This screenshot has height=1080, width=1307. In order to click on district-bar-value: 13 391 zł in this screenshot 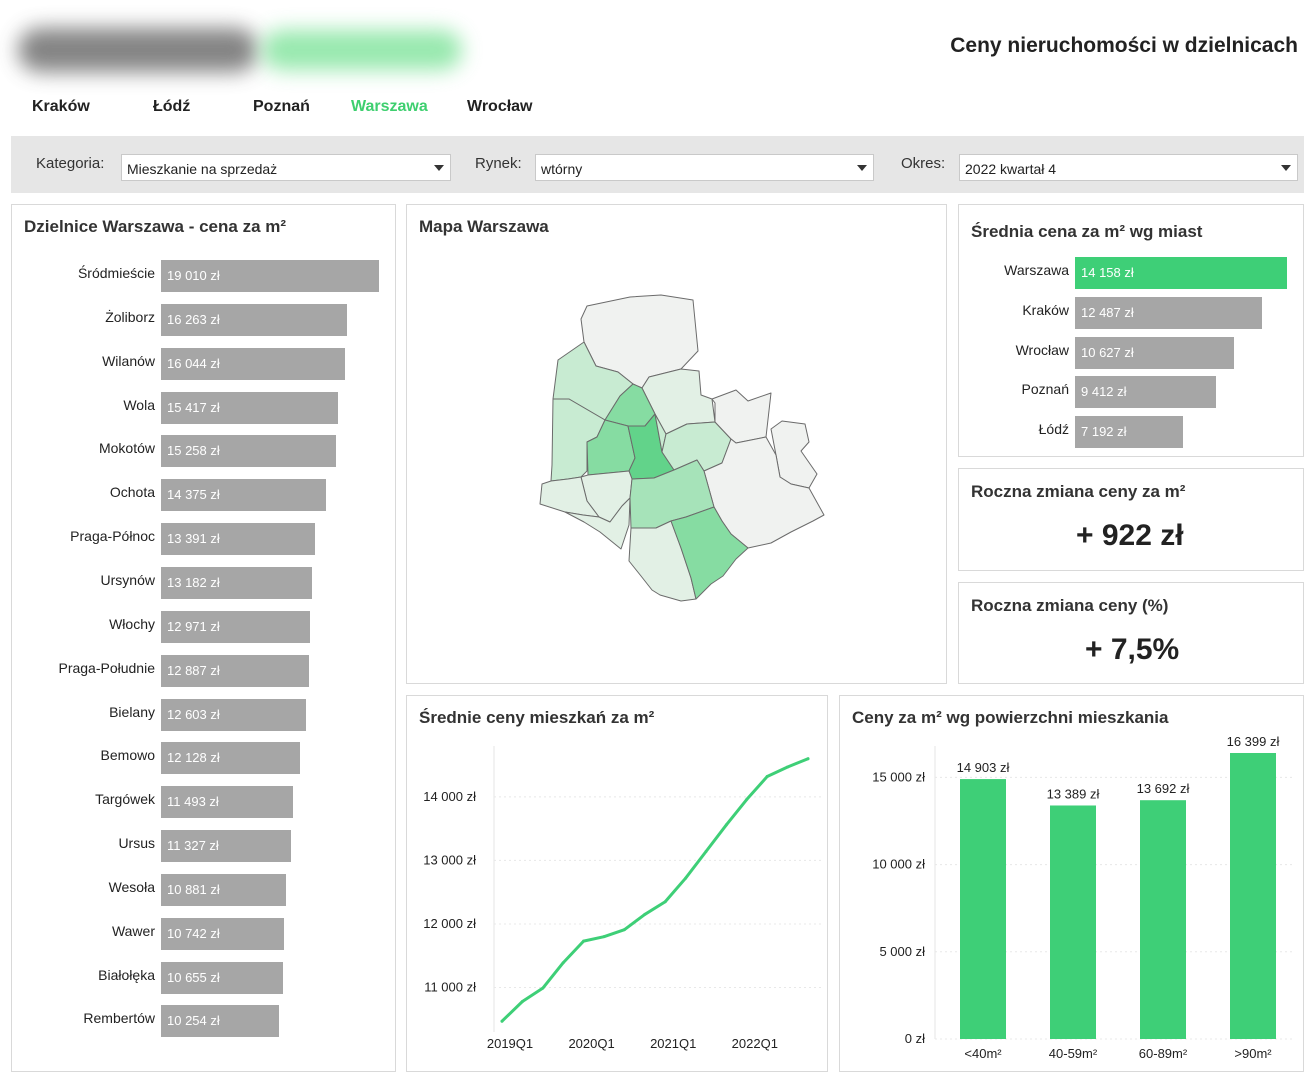, I will do `click(193, 539)`.